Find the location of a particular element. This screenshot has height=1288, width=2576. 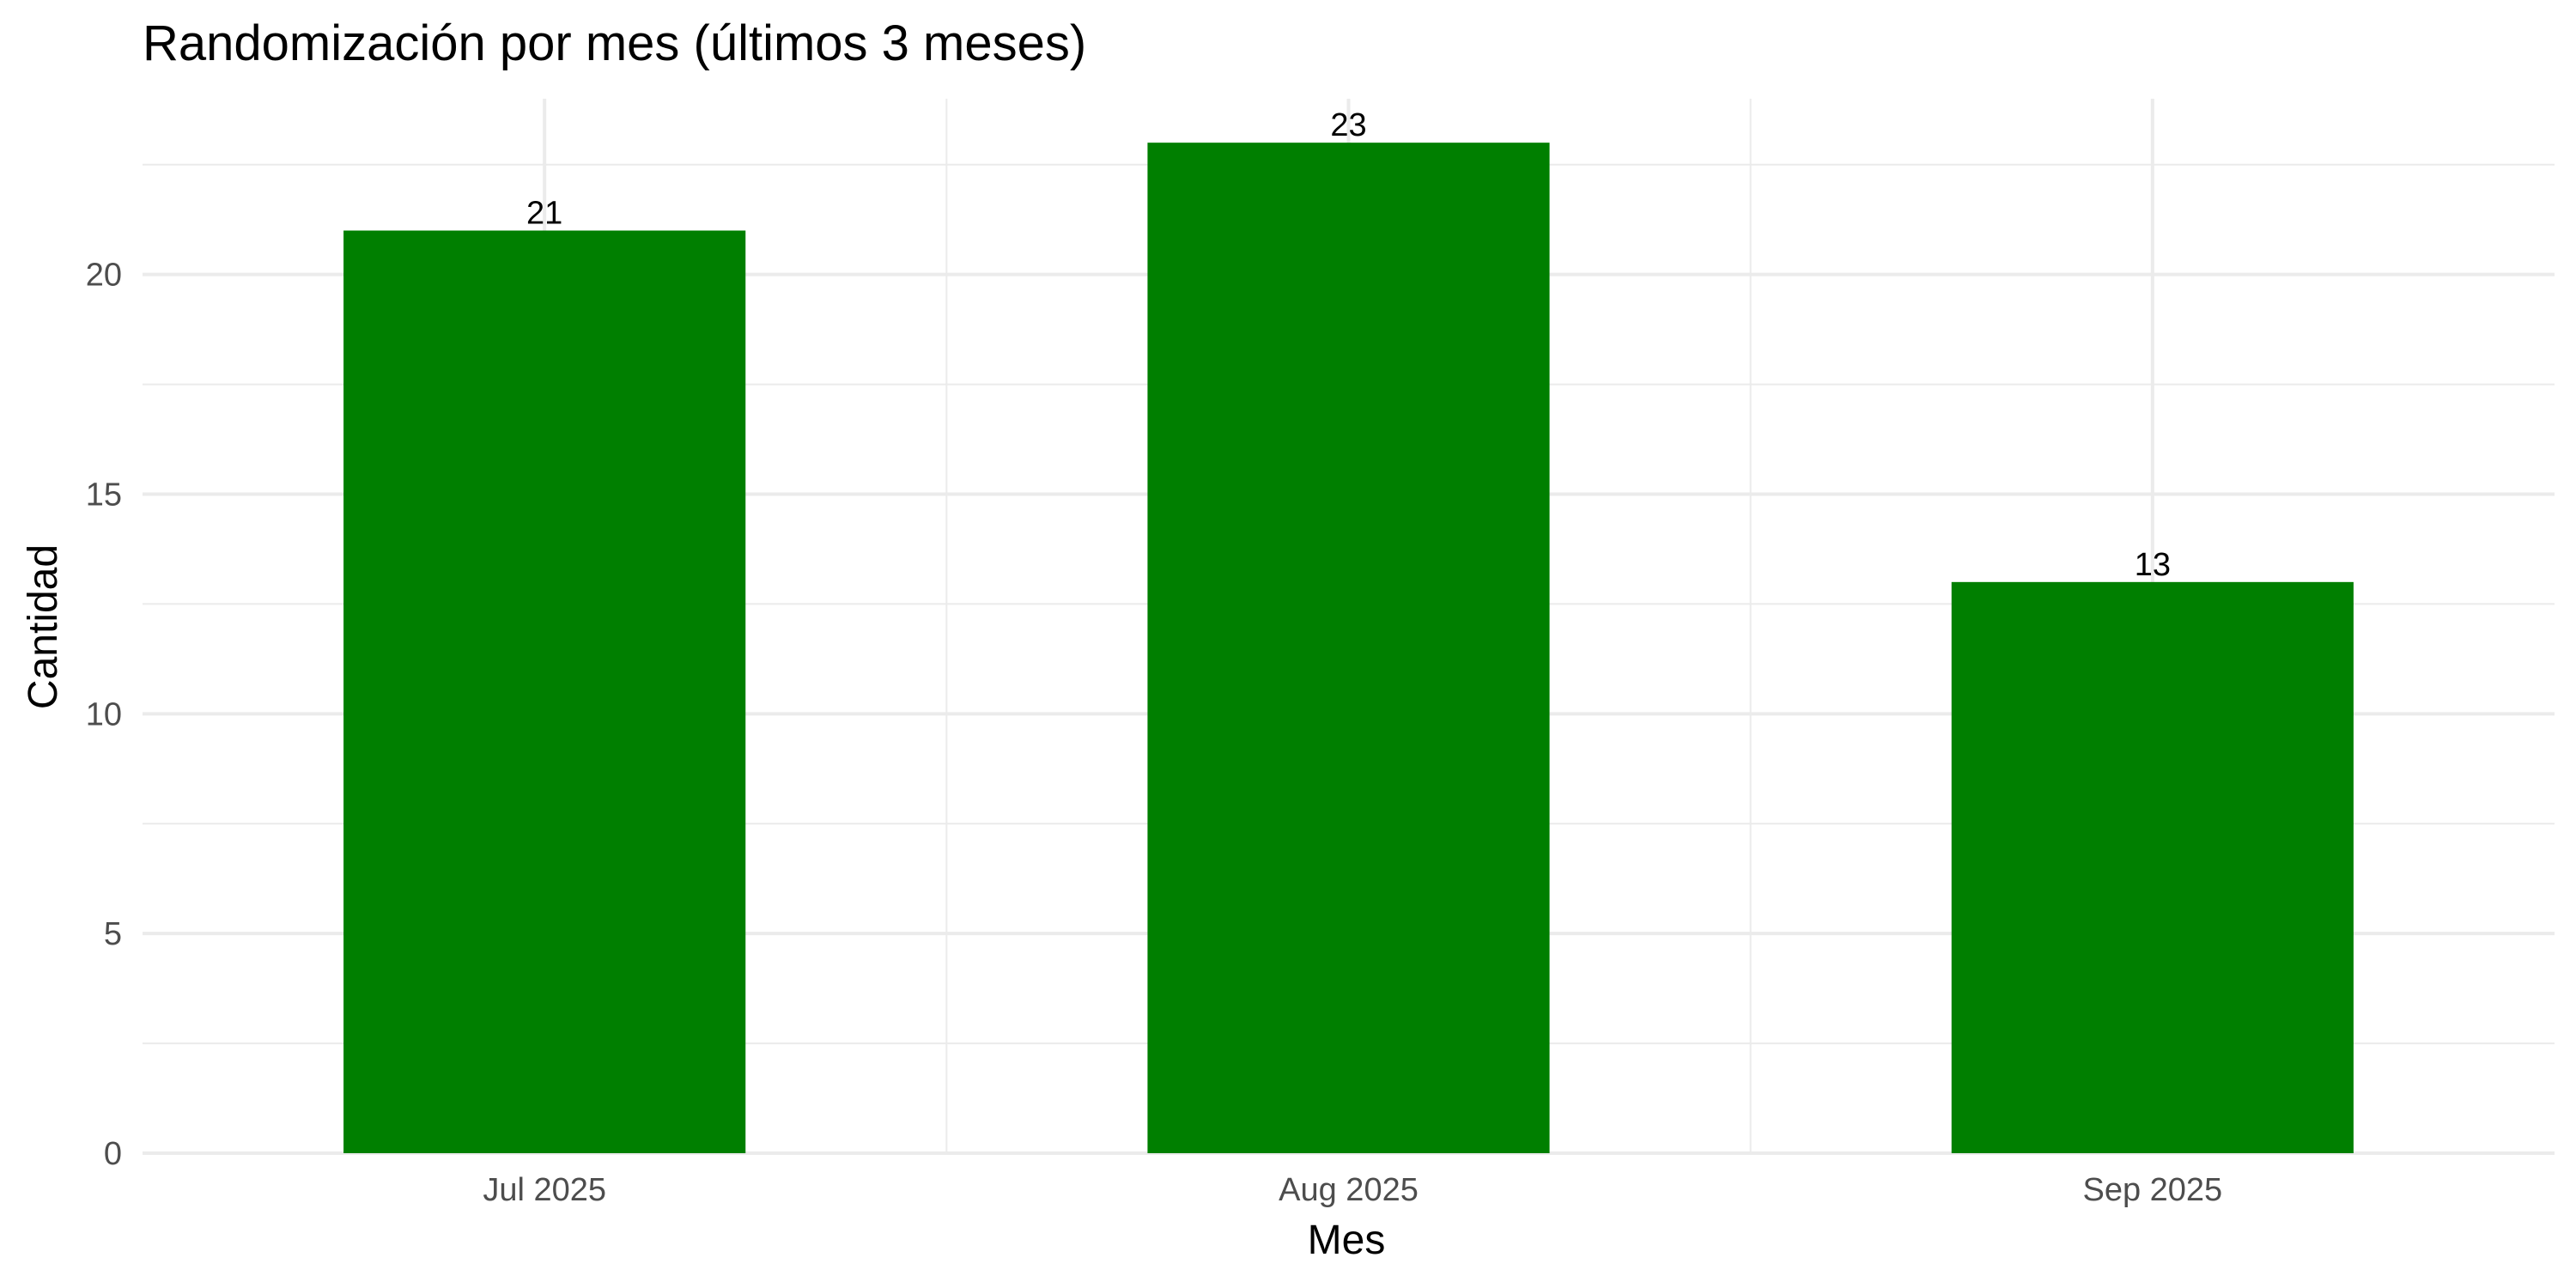

y-tick-label: 5 is located at coordinates (113, 934).